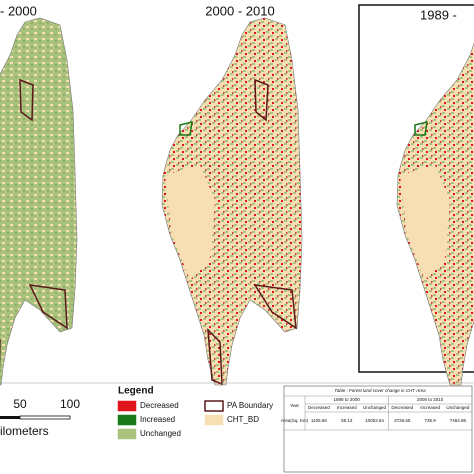 This screenshot has width=474, height=474. Describe the element at coordinates (160, 433) in the screenshot. I see `legend-label: Unchanged` at that location.